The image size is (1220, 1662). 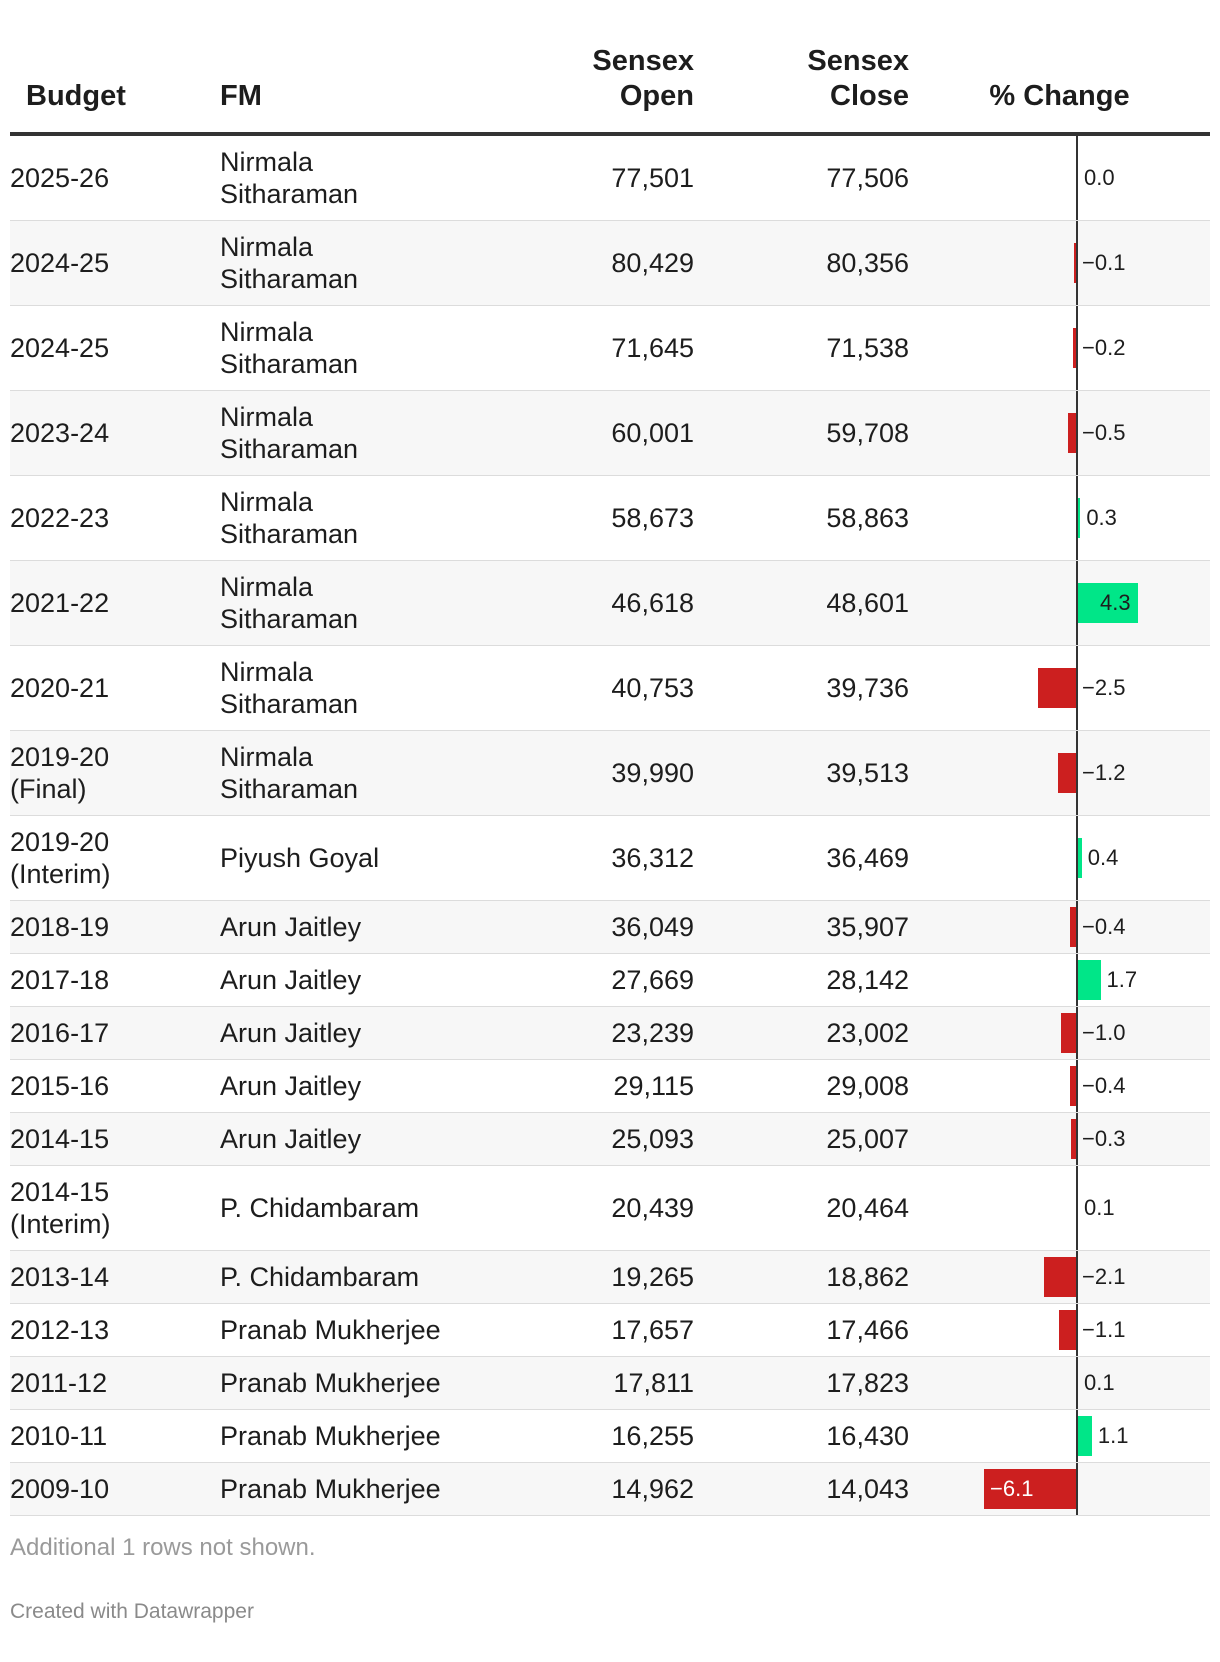 What do you see at coordinates (1104, 1032) in the screenshot?
I see `change-value-label: −1.0` at bounding box center [1104, 1032].